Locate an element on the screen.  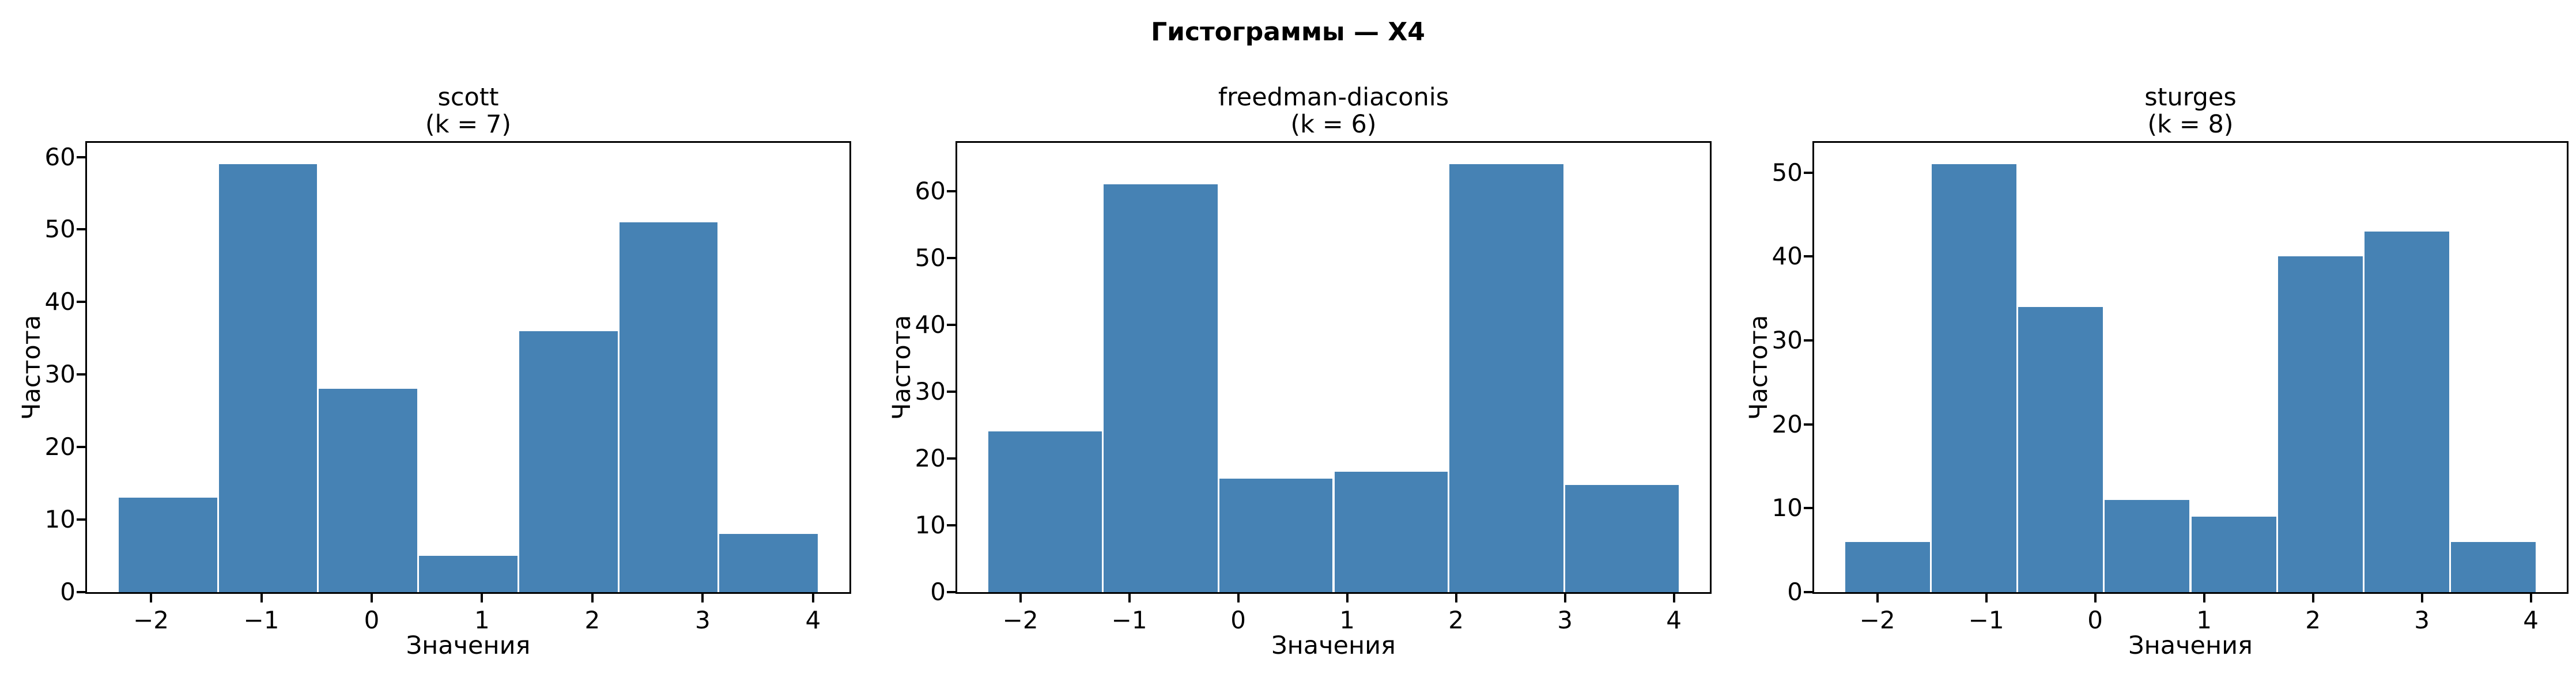
figure-title: Гистограммы — X4 is located at coordinates (1288, 32).